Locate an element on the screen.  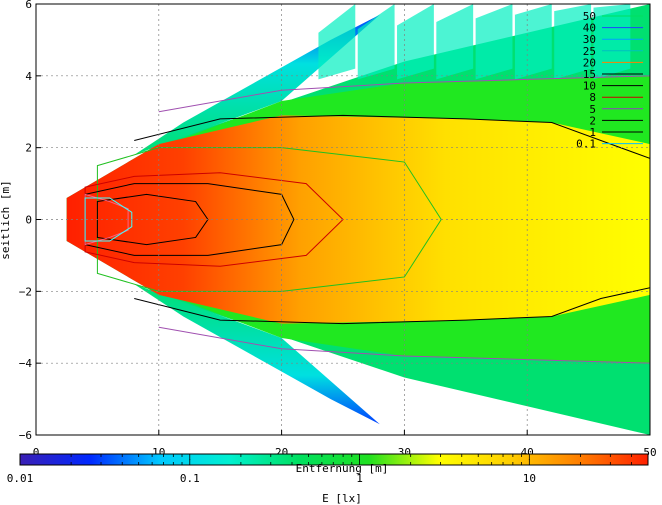
legend-label: 50 is located at coordinates (589, 16).